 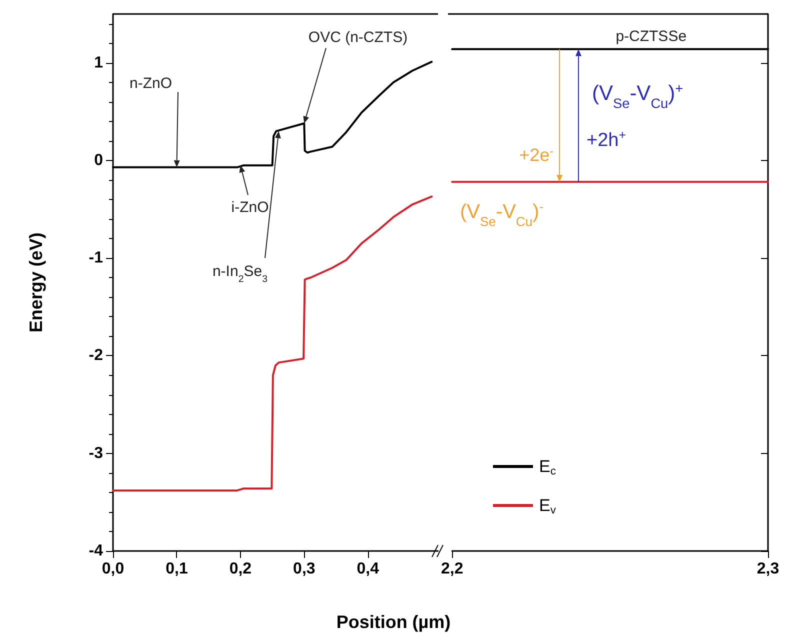 I want to click on y-tick-label: 0, so click(x=99, y=160).